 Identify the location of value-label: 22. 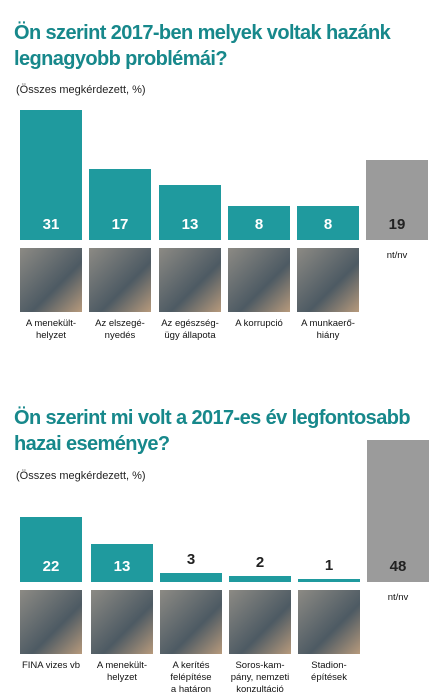
(51, 566).